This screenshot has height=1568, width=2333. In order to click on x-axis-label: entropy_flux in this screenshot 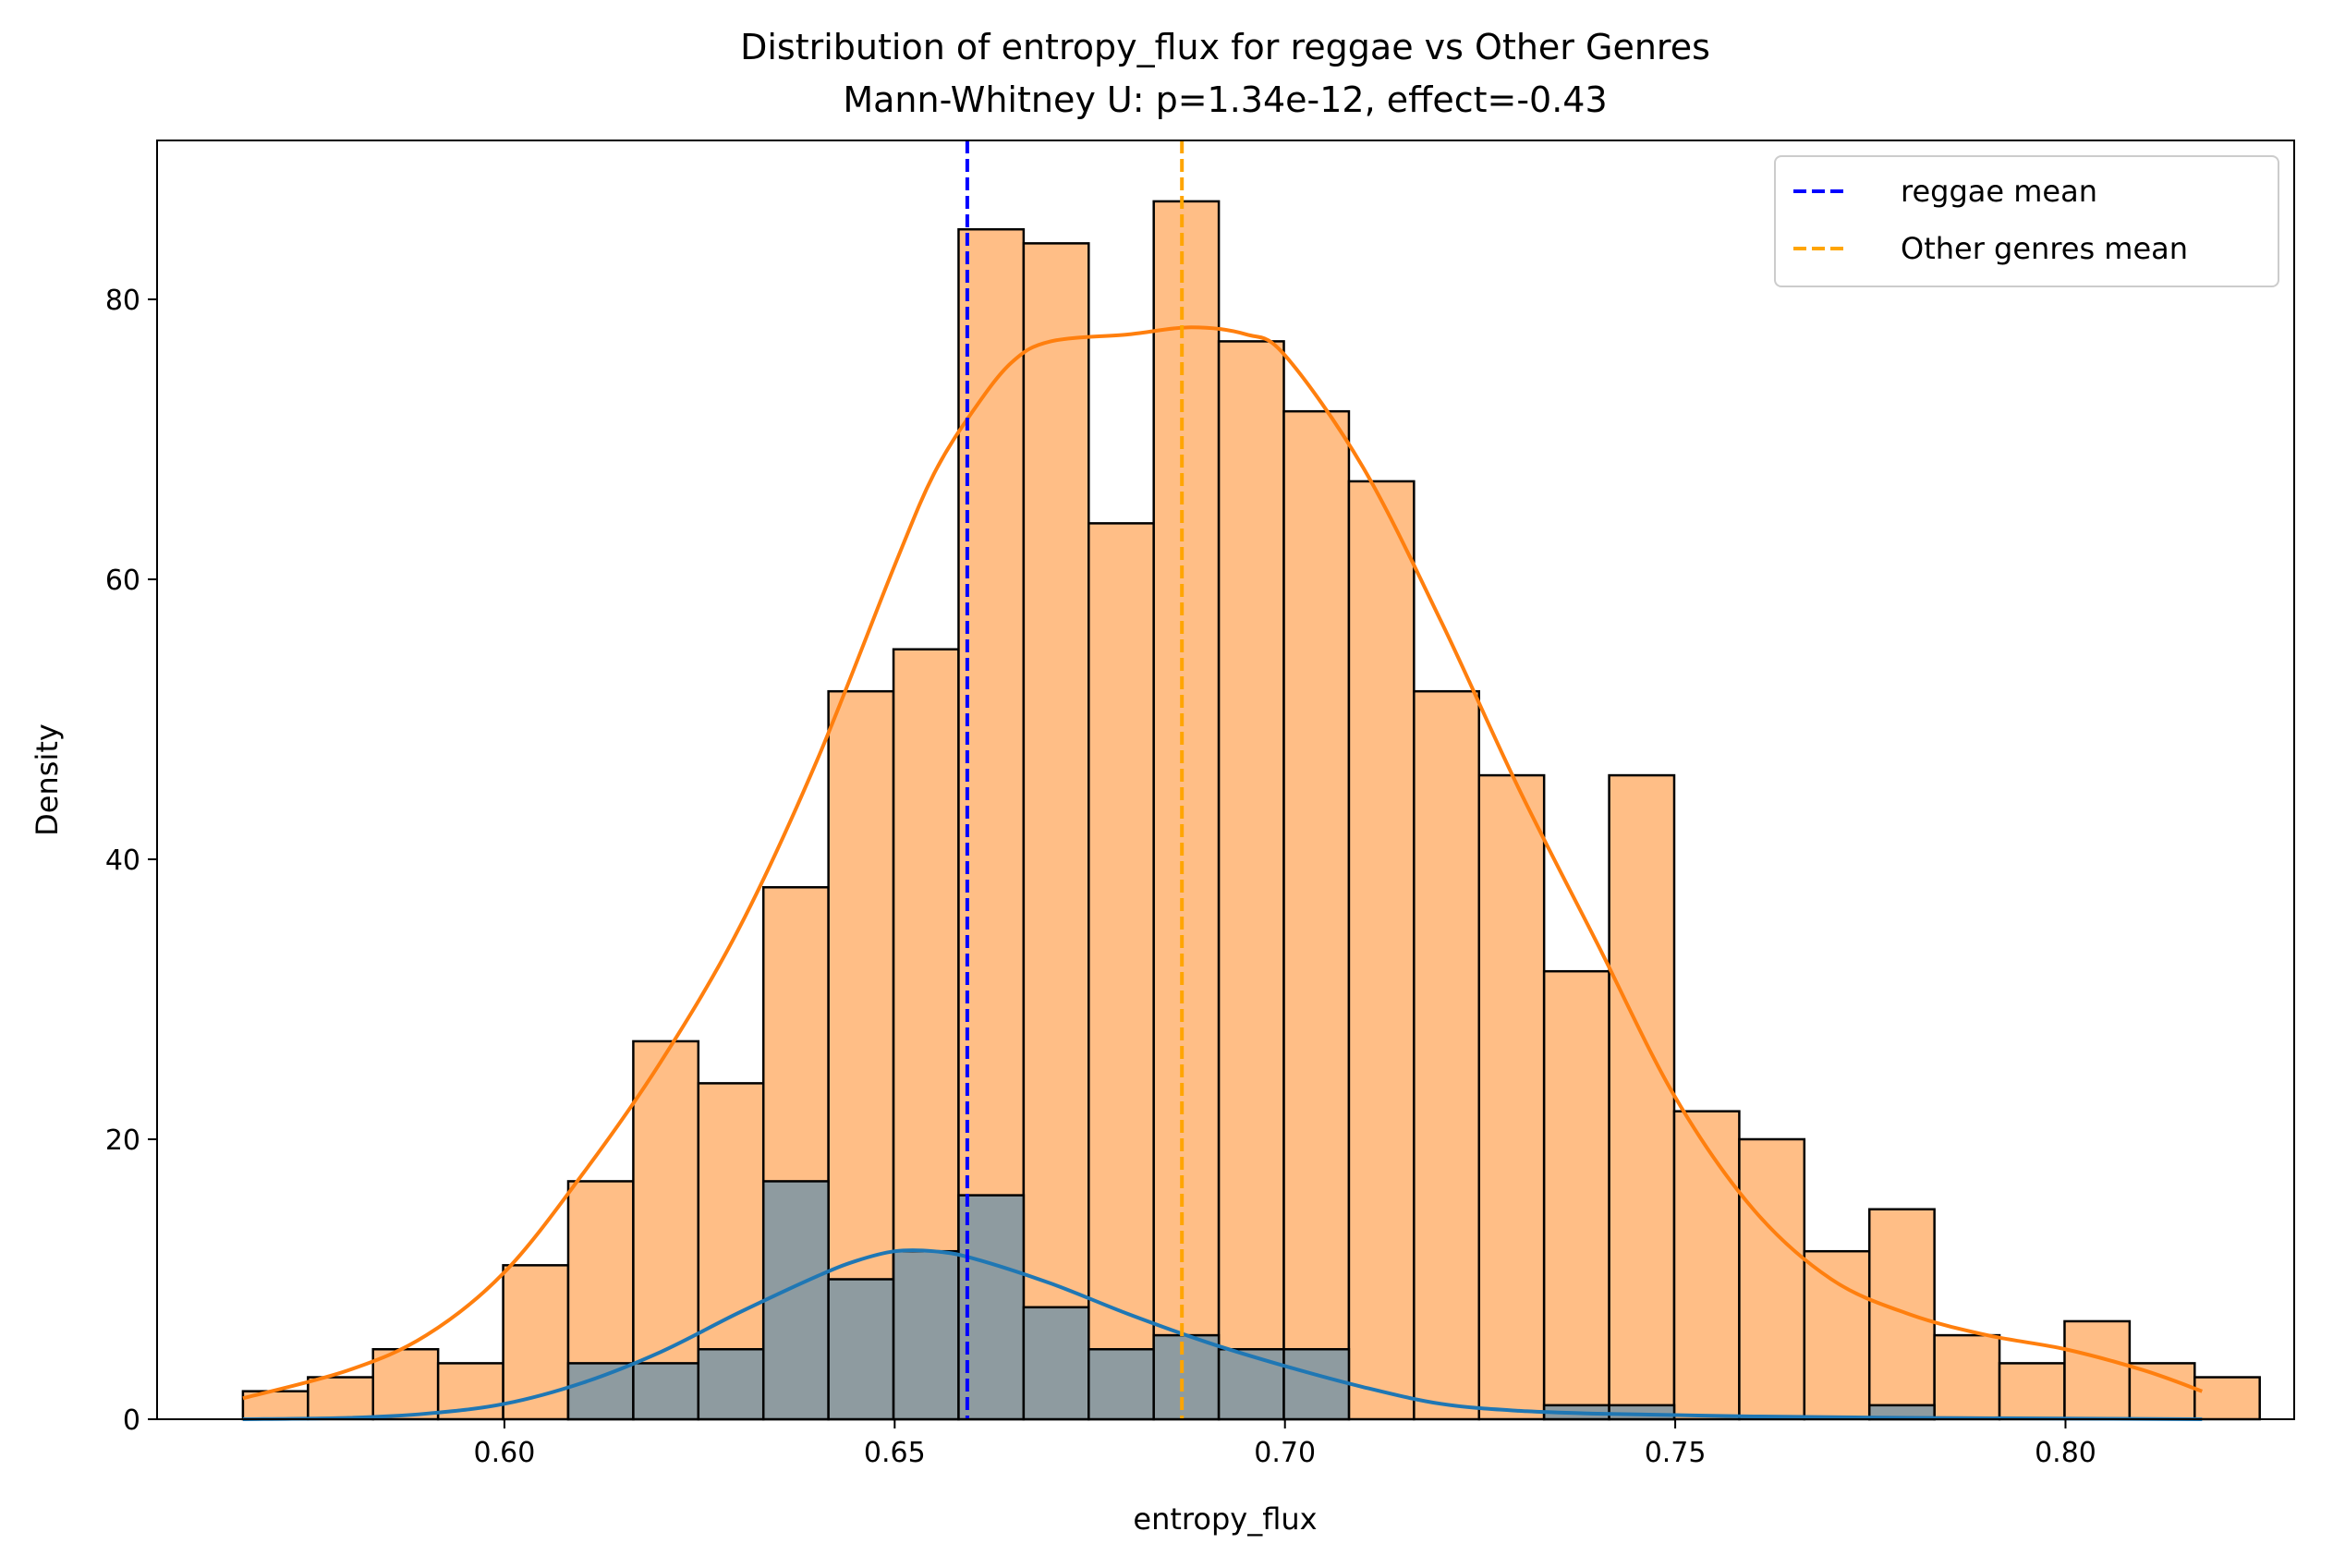, I will do `click(1225, 1519)`.